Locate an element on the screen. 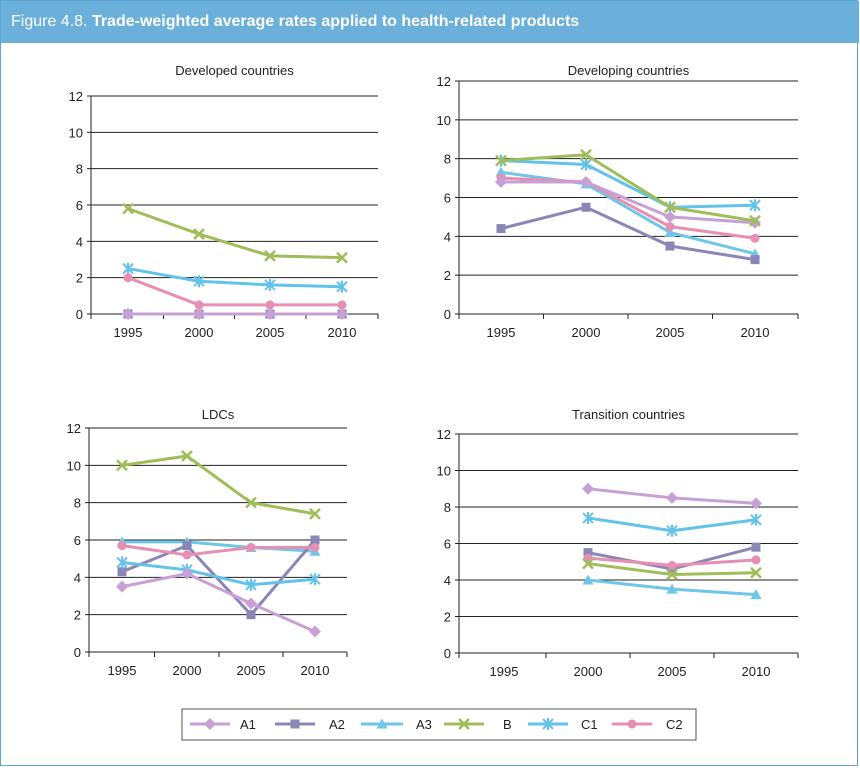 This screenshot has height=768, width=860. chart-title: Transition countries is located at coordinates (628, 414).